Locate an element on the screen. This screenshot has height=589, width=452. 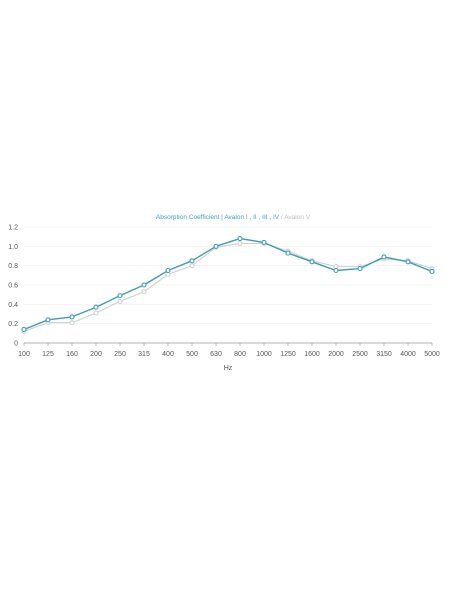
x-tick-label: 125 is located at coordinates (48, 354).